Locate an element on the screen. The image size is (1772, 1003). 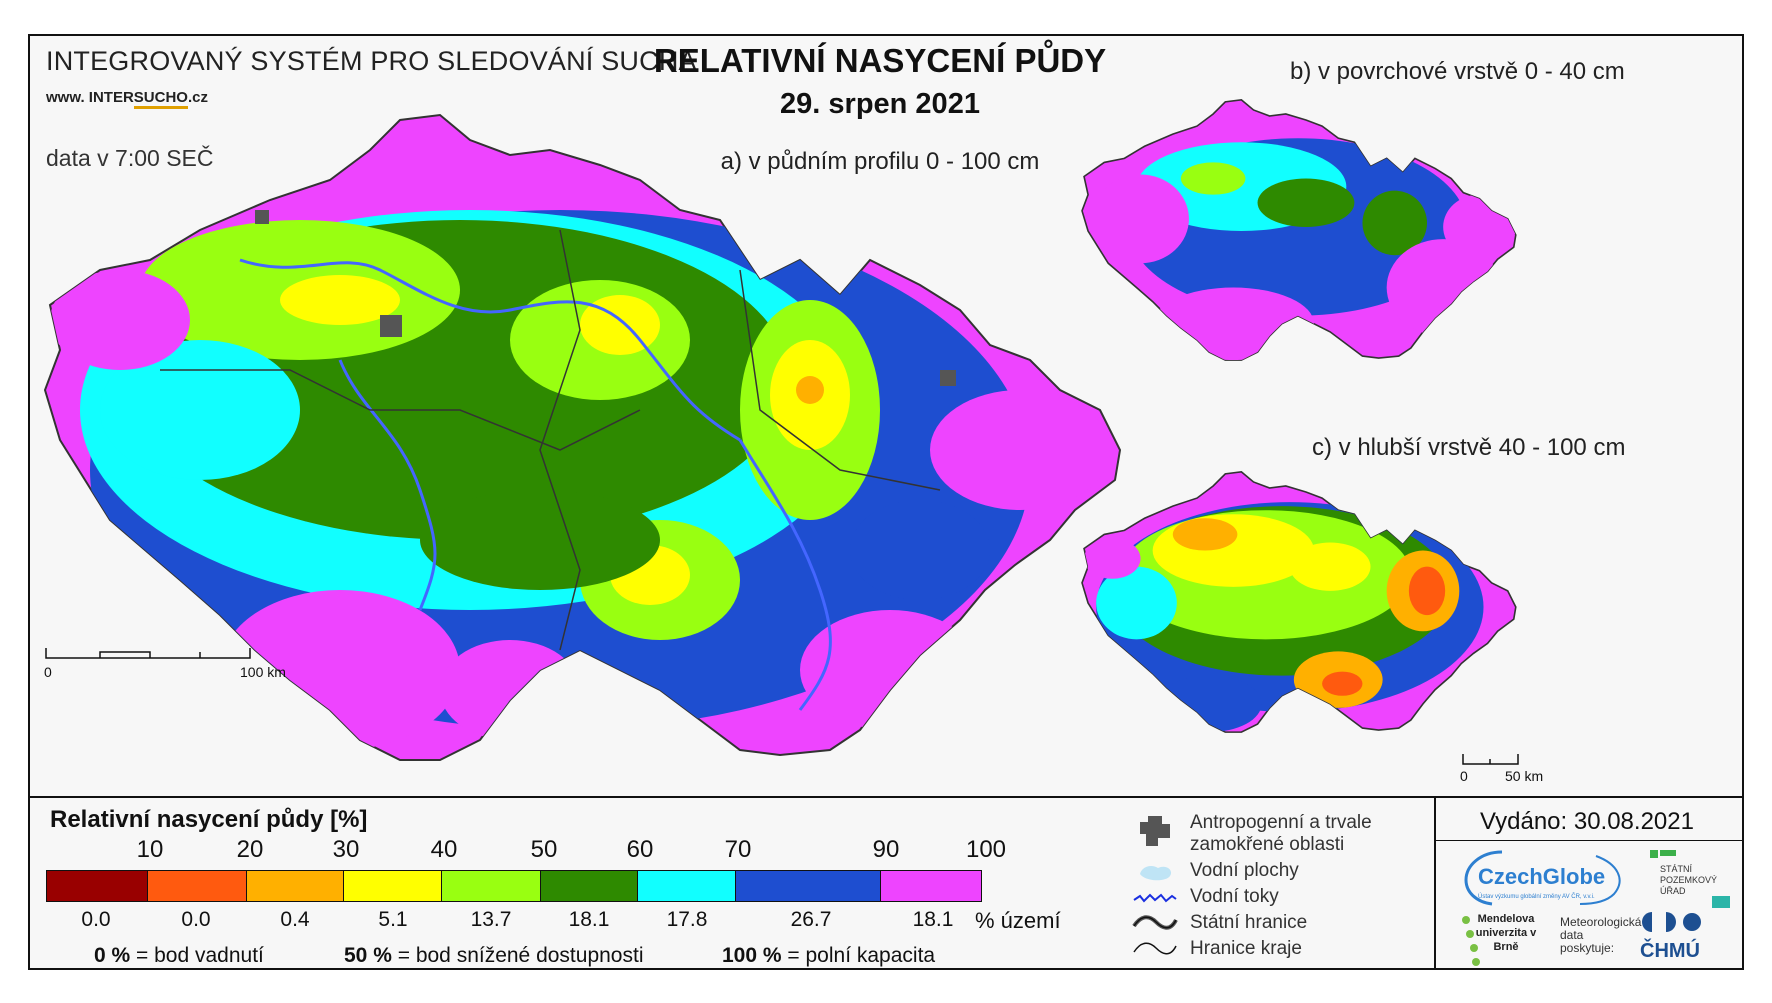
spu-logo-icon is located at coordinates (1663, 854).